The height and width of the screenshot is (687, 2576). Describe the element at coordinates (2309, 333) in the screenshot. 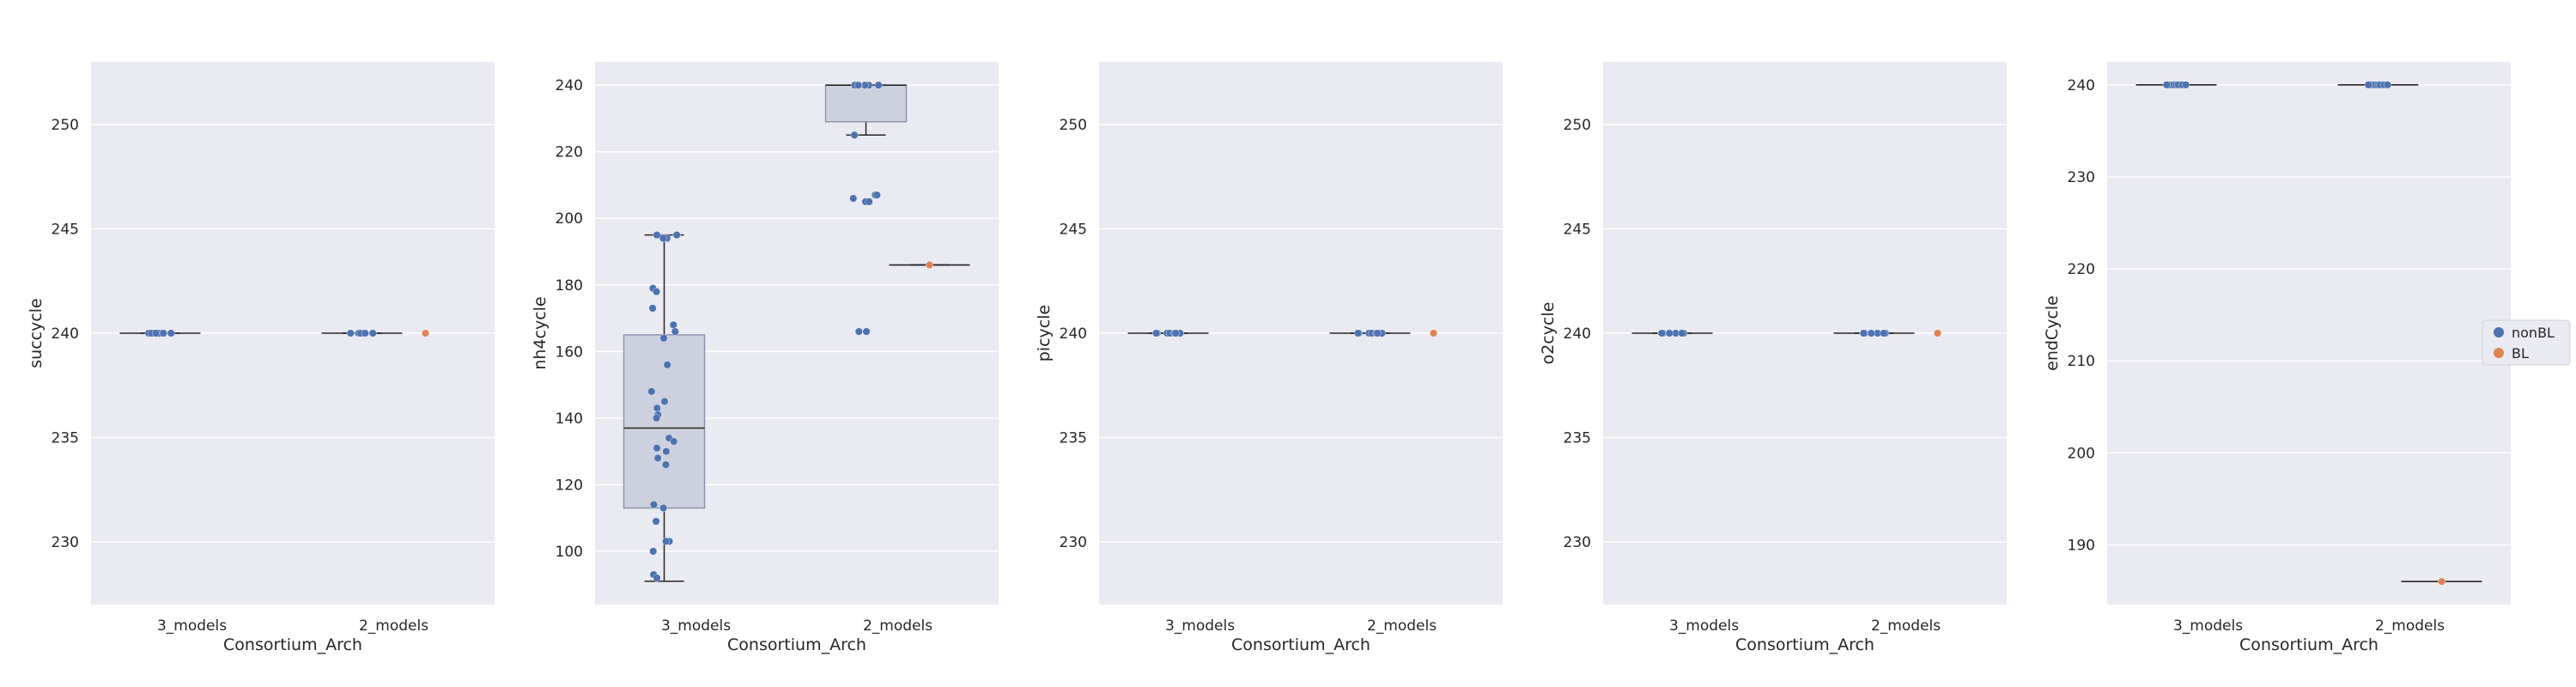

I see `plot-background` at that location.